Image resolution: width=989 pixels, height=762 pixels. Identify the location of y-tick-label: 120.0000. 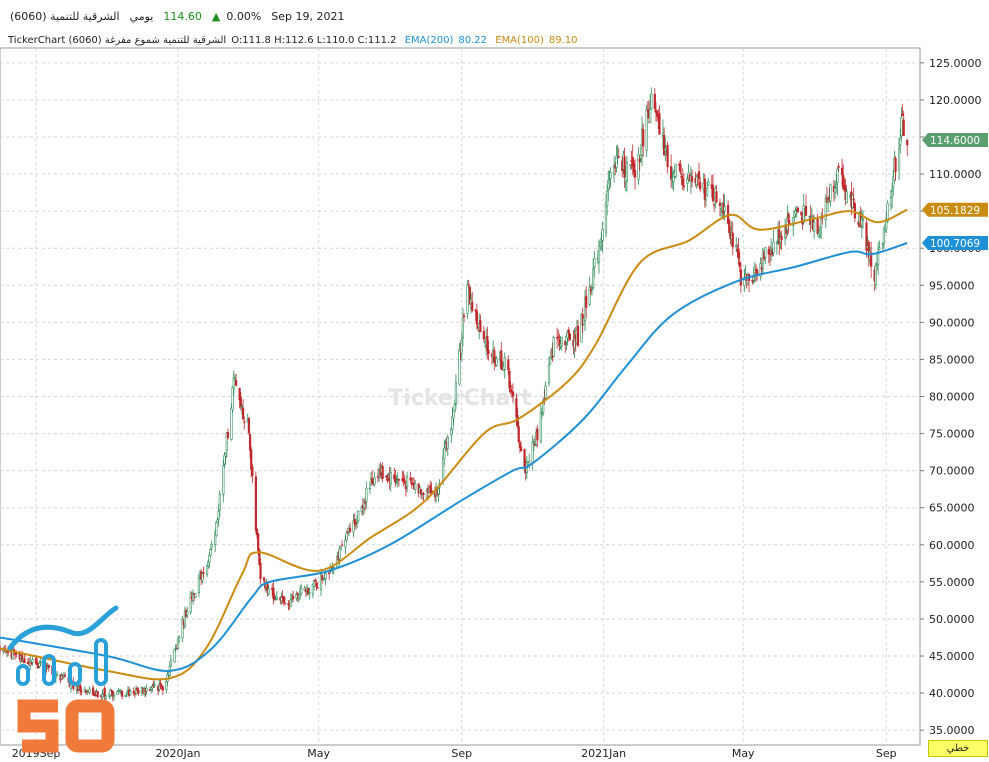
(955, 100).